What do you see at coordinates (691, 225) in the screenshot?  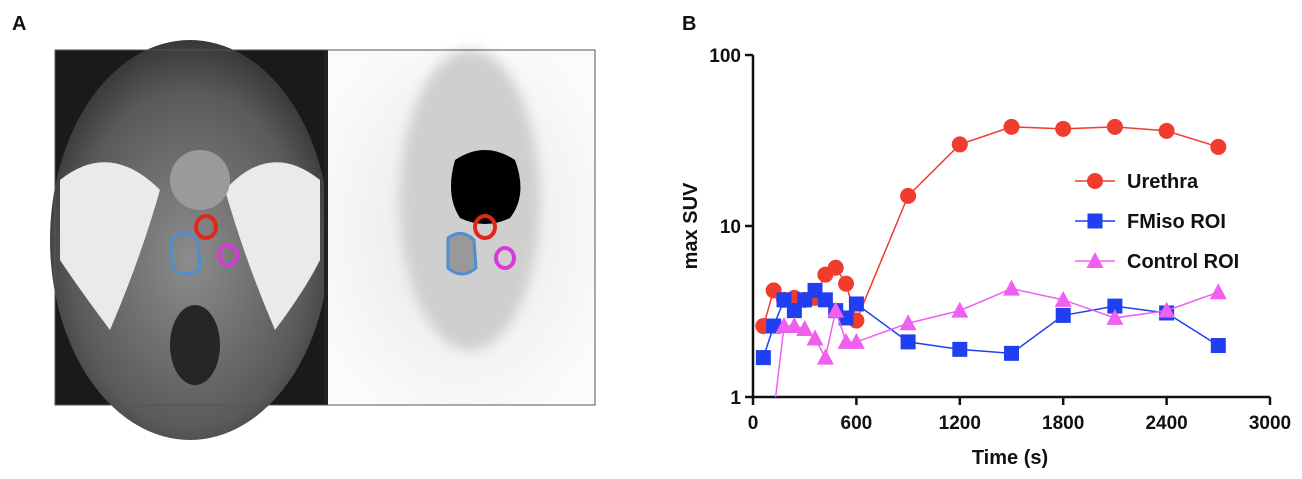 I see `y-axis-title: max SUV` at bounding box center [691, 225].